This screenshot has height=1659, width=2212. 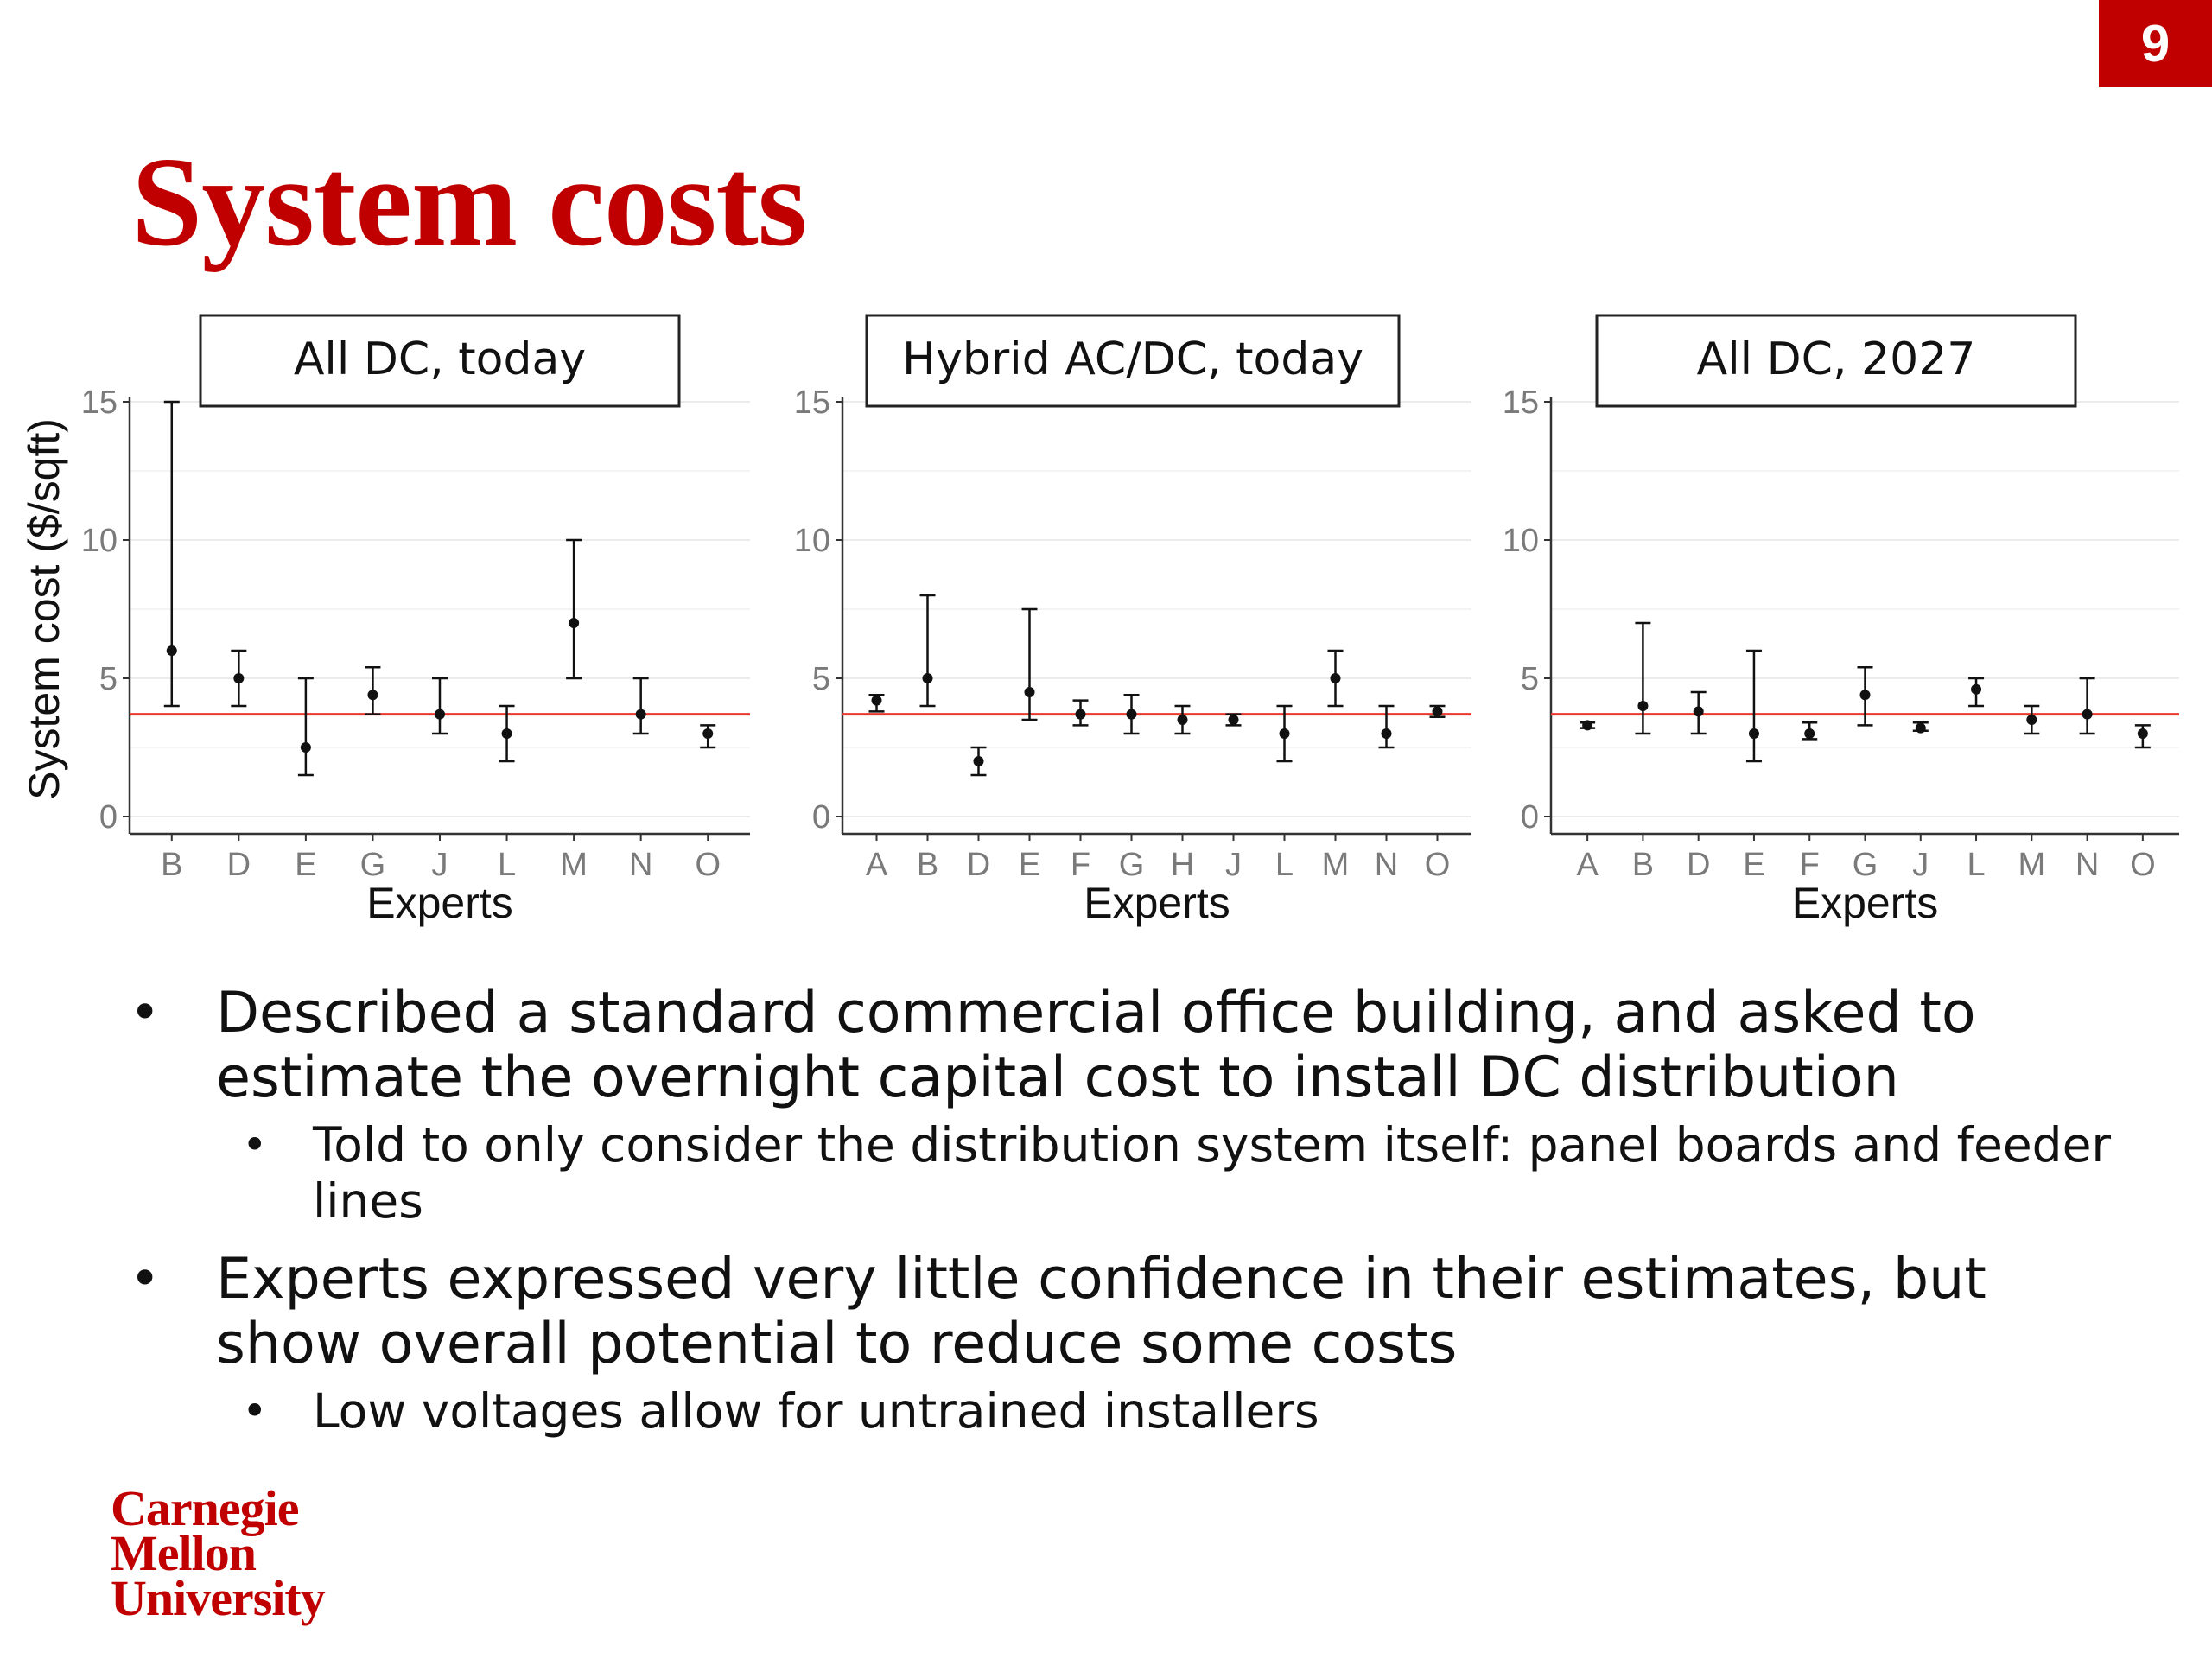 What do you see at coordinates (1841, 620) in the screenshot?
I see `chart-panel: 0 5 10 15 A B D E F G J L M N O All DC, 2027 Experts` at bounding box center [1841, 620].